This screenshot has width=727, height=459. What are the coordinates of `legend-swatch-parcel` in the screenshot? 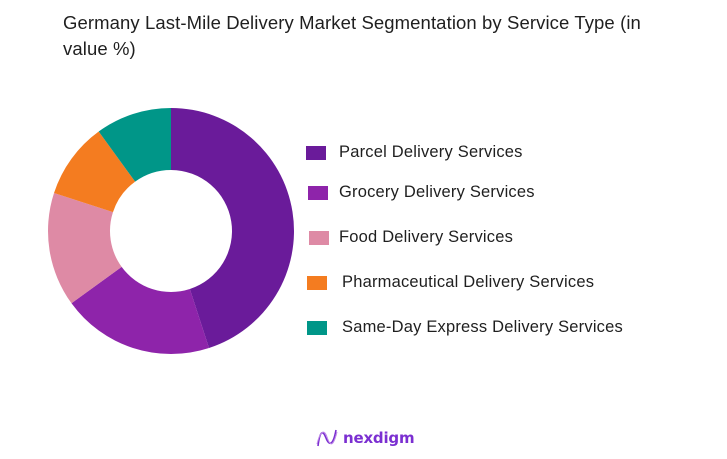 It's located at (316, 152).